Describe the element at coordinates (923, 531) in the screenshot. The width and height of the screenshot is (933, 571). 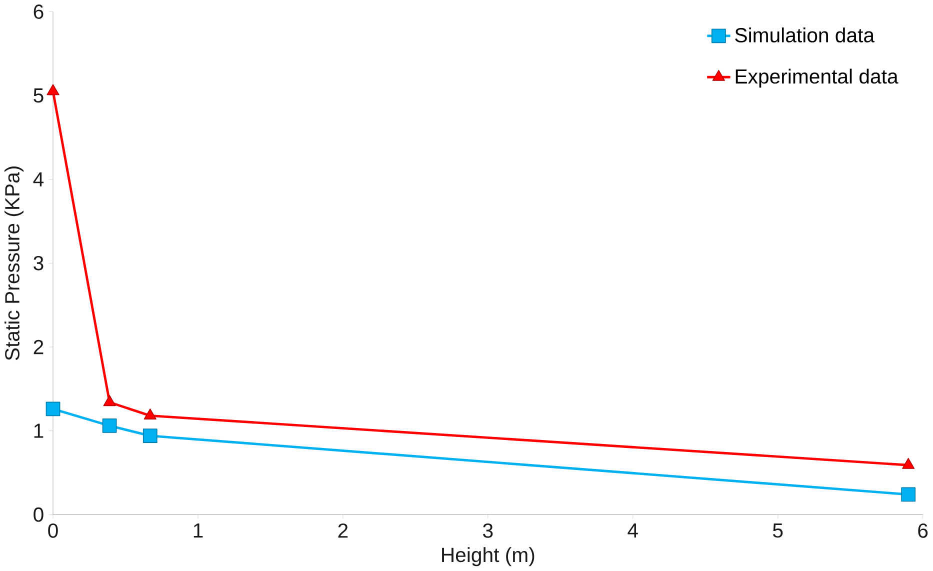
I see `x-tick-label: 6` at that location.